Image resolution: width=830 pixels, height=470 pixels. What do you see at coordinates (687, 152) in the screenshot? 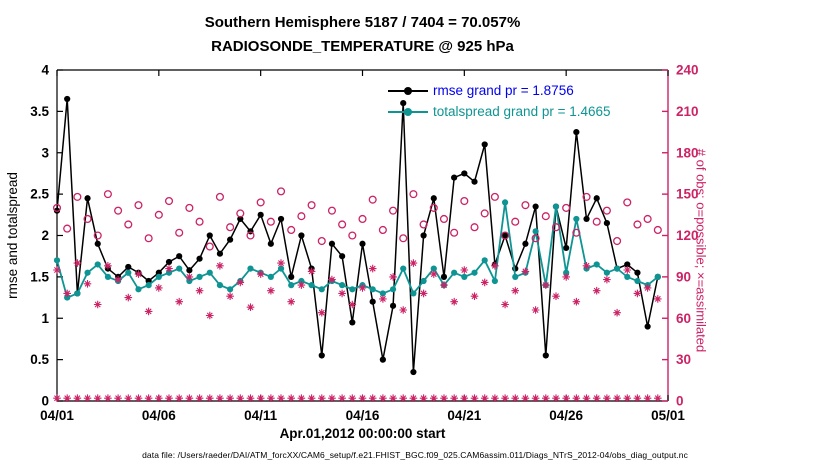
I see `right-y-tick-label: 180` at bounding box center [687, 152].